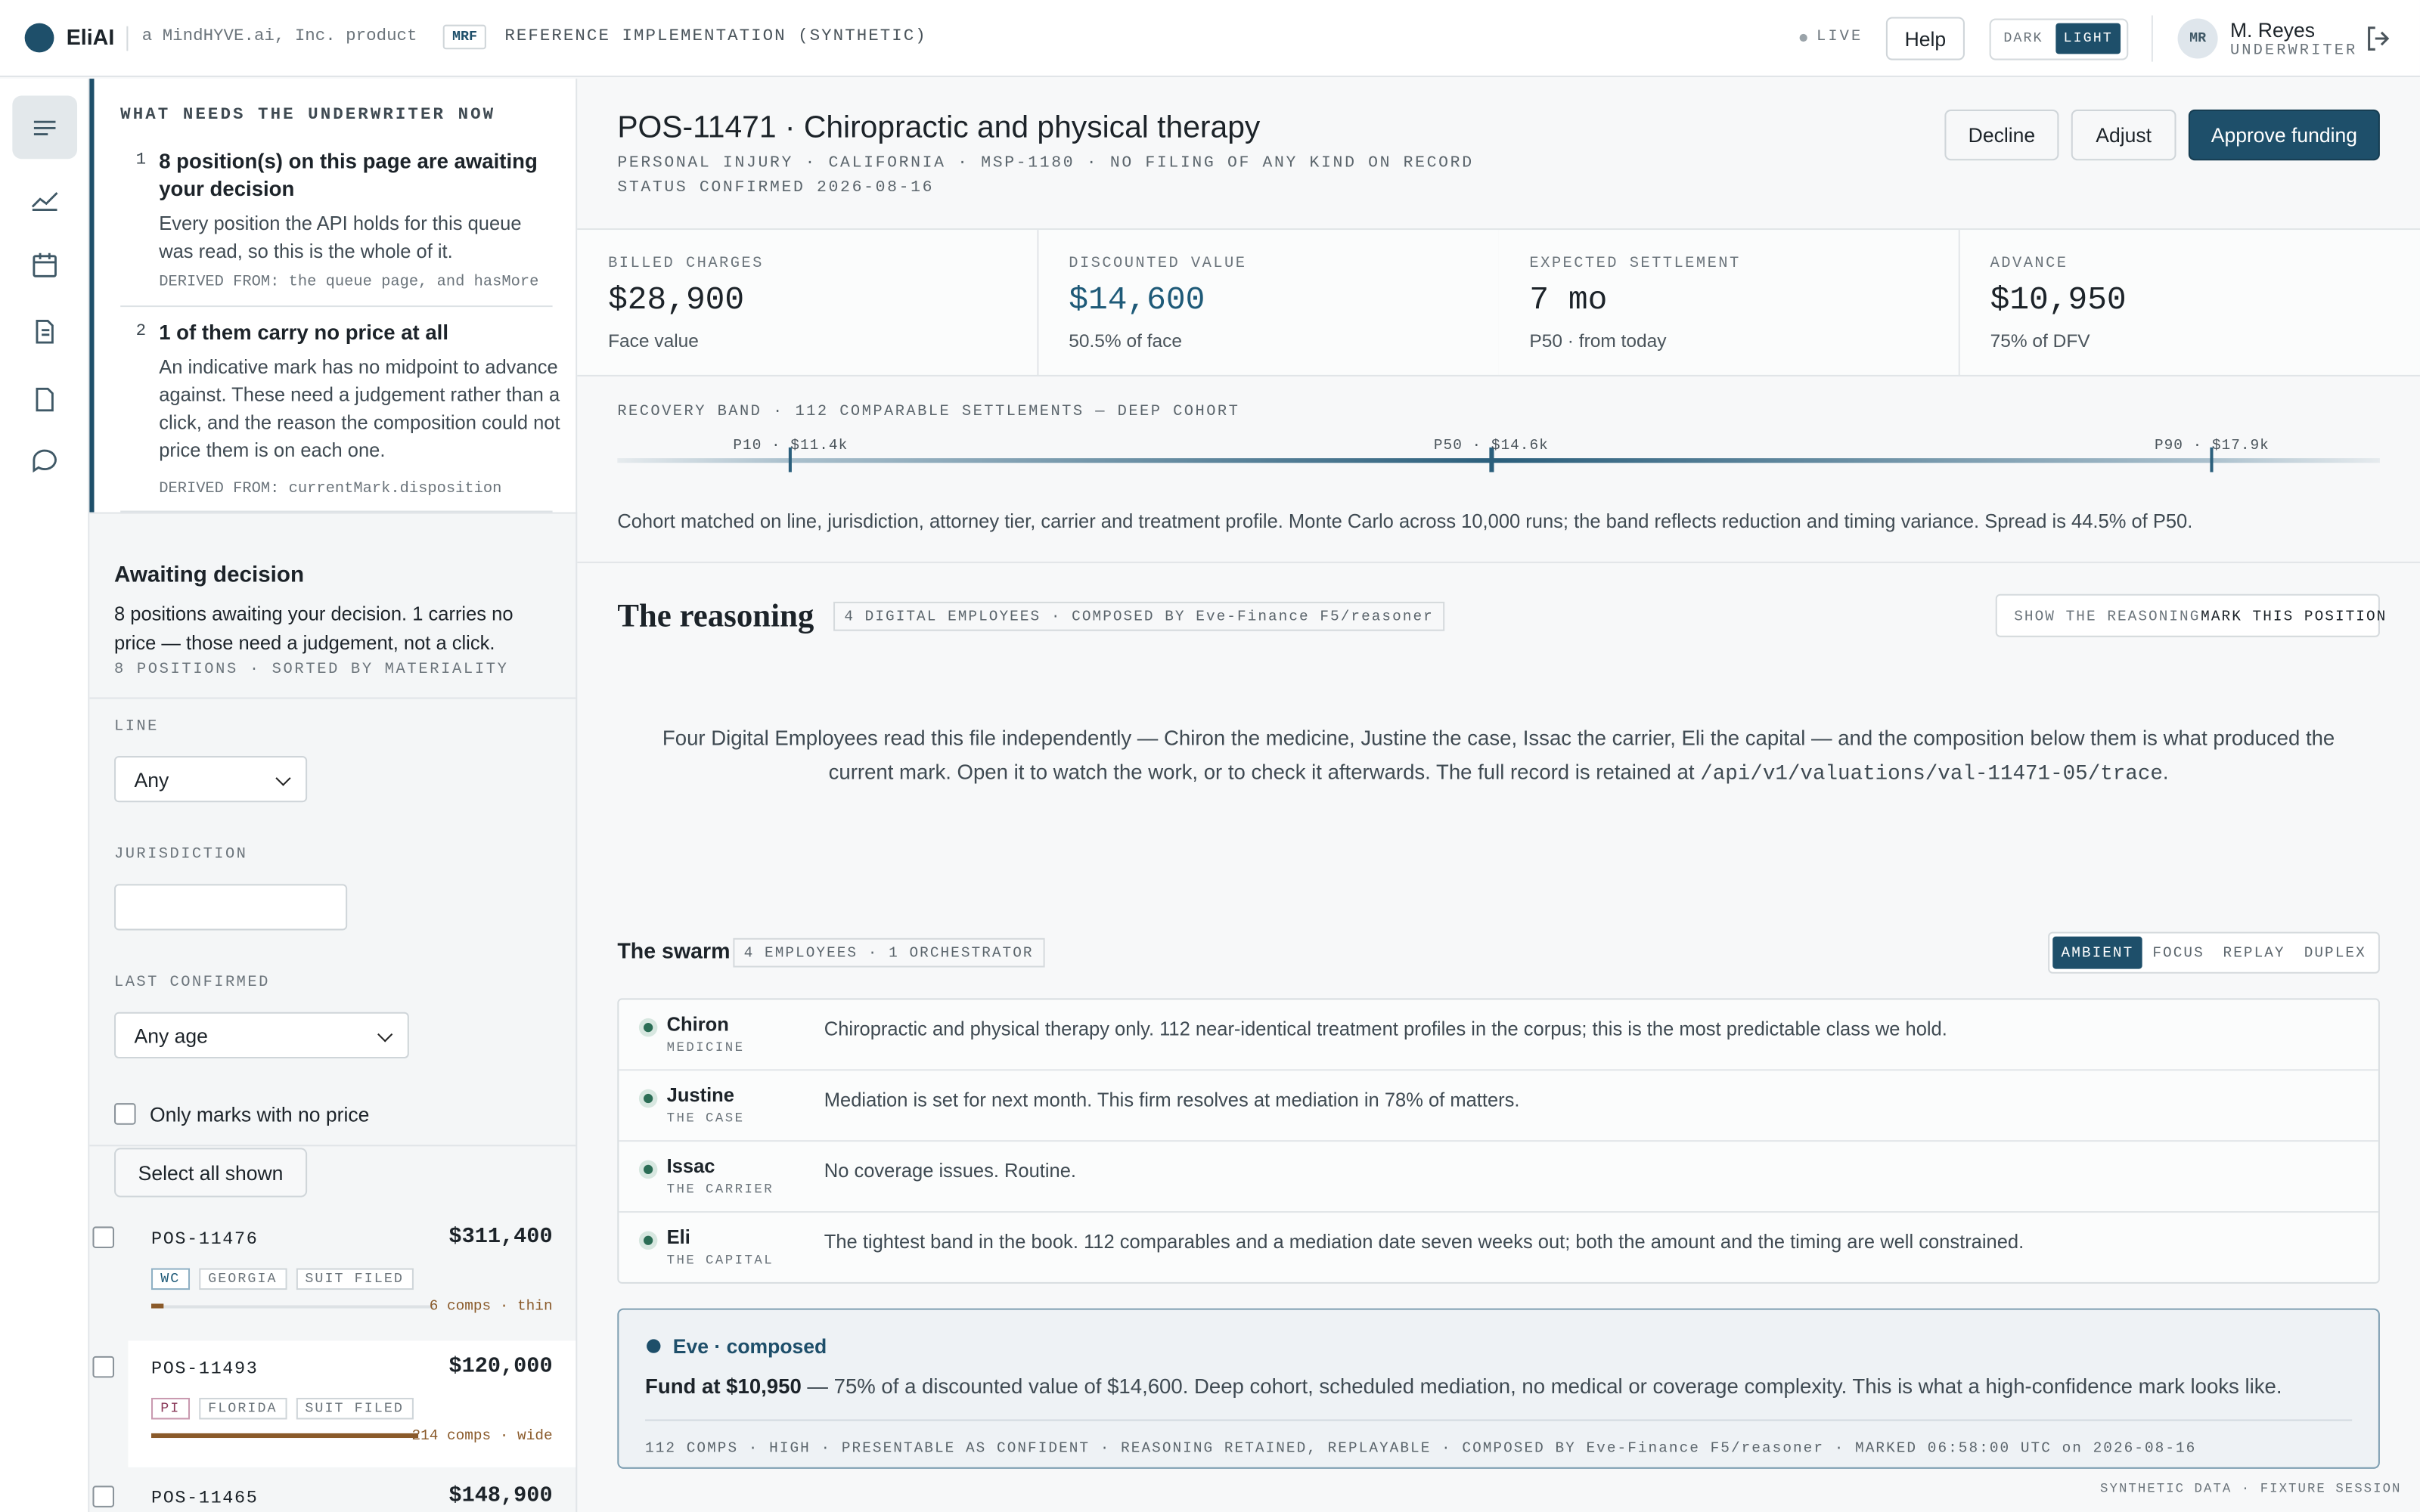  Describe the element at coordinates (1635, 265) in the screenshot. I see `metric-label: EXPECTED SETTLEMENT` at that location.